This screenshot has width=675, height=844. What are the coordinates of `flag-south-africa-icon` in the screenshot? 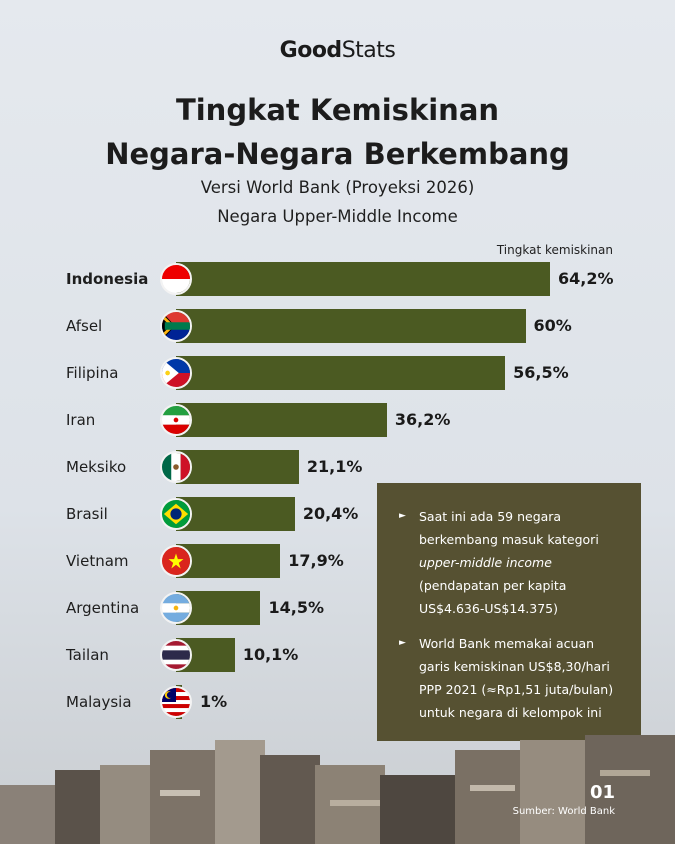 It's located at (176, 326).